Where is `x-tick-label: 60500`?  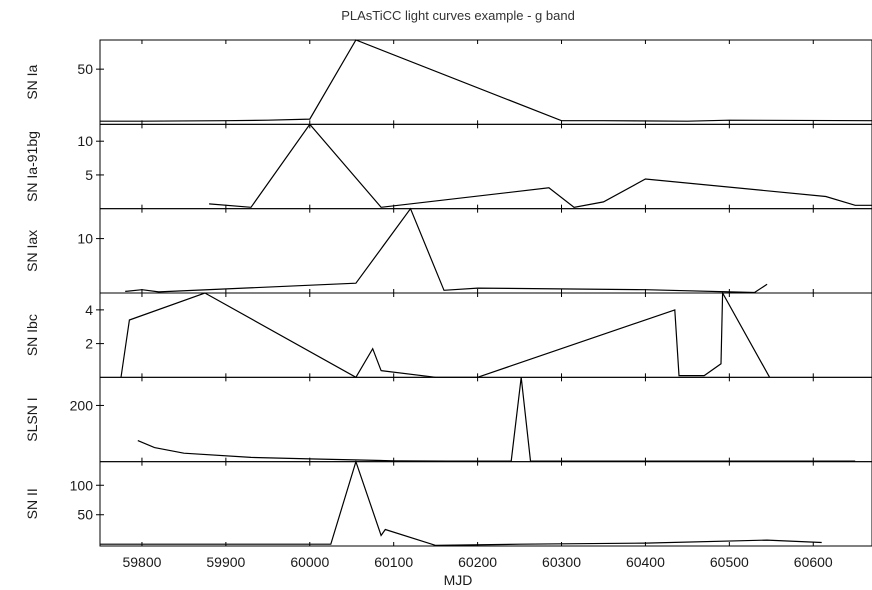
x-tick-label: 60500 is located at coordinates (729, 562).